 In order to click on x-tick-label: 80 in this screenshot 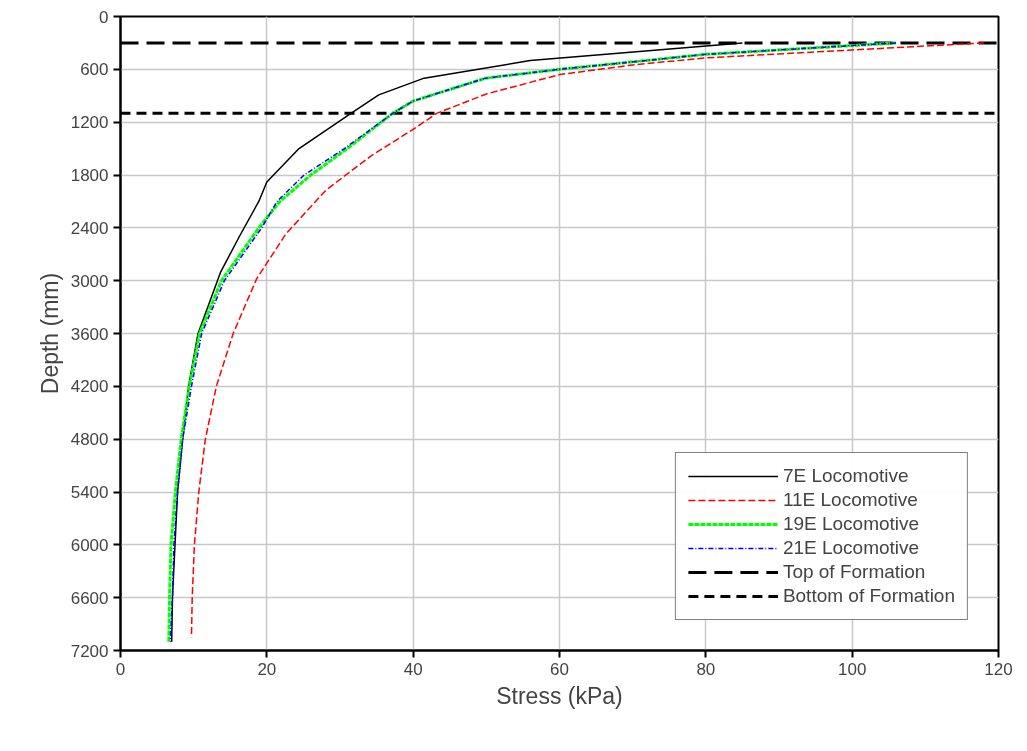, I will do `click(706, 669)`.